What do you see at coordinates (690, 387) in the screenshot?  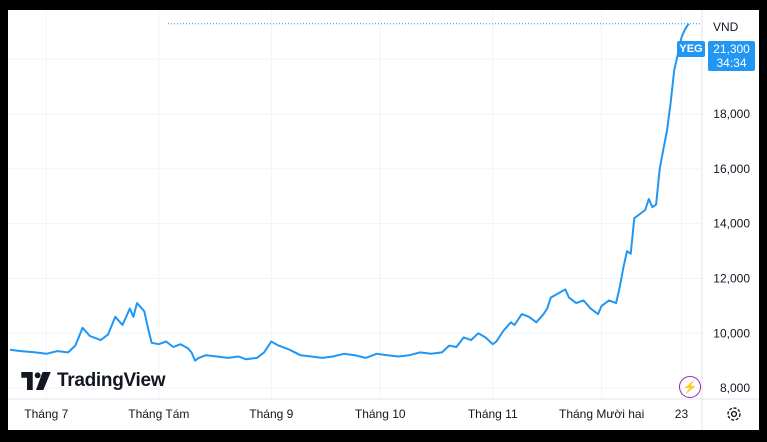 I see `lightning-icon: ⚡` at bounding box center [690, 387].